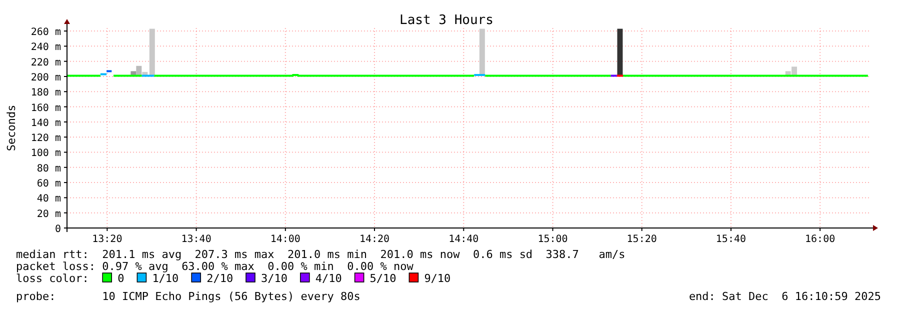  What do you see at coordinates (463, 239) in the screenshot?
I see `x-tick-label: 14:40` at bounding box center [463, 239].